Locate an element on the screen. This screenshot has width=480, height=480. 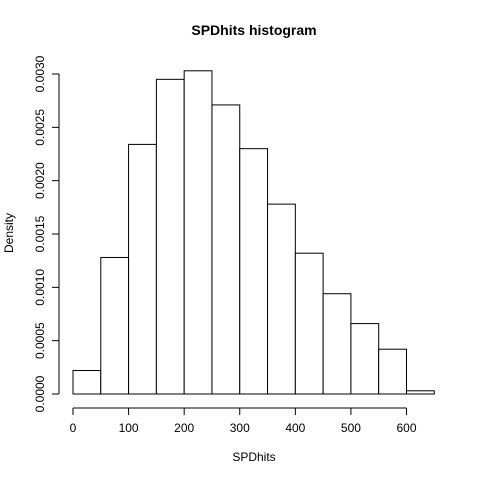
x-axis: 0 100 200 300 400 500 600 is located at coordinates (243, 421).